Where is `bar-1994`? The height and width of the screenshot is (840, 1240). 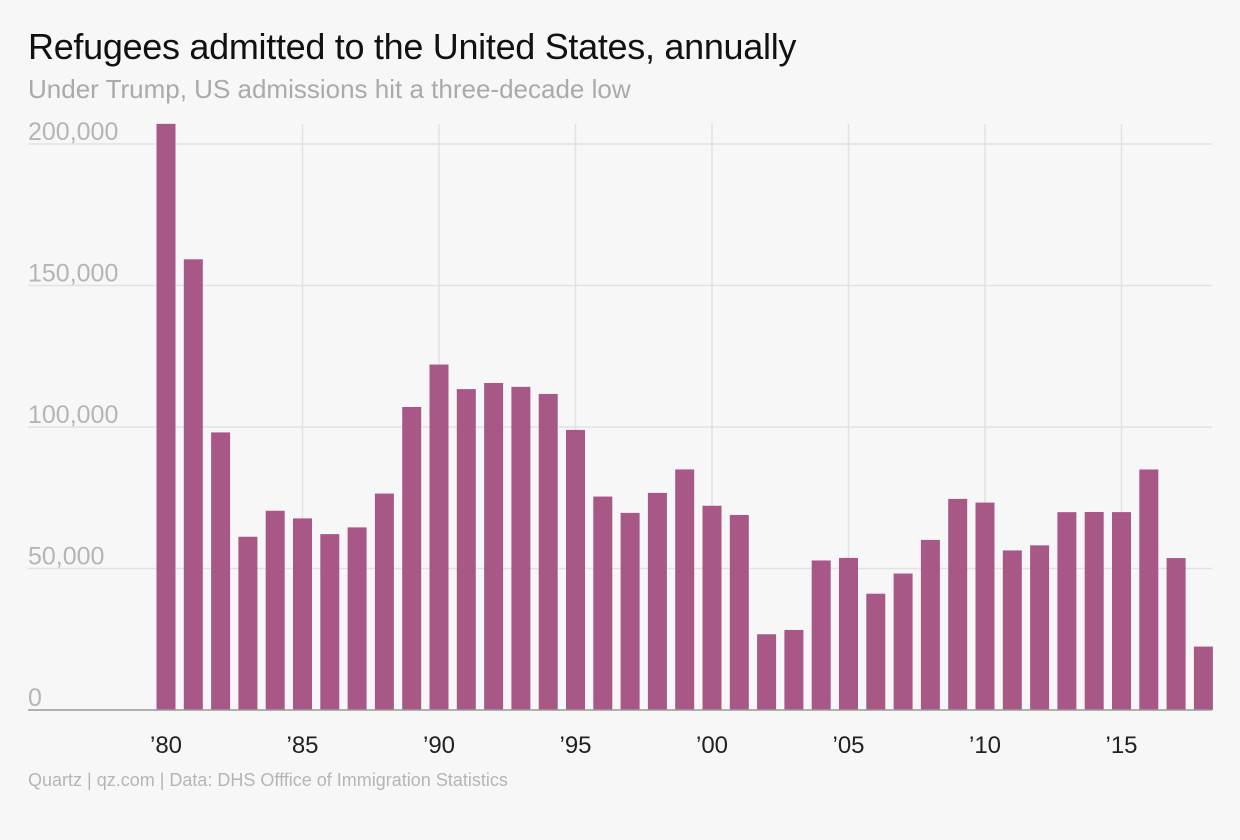
bar-1994 is located at coordinates (548, 551).